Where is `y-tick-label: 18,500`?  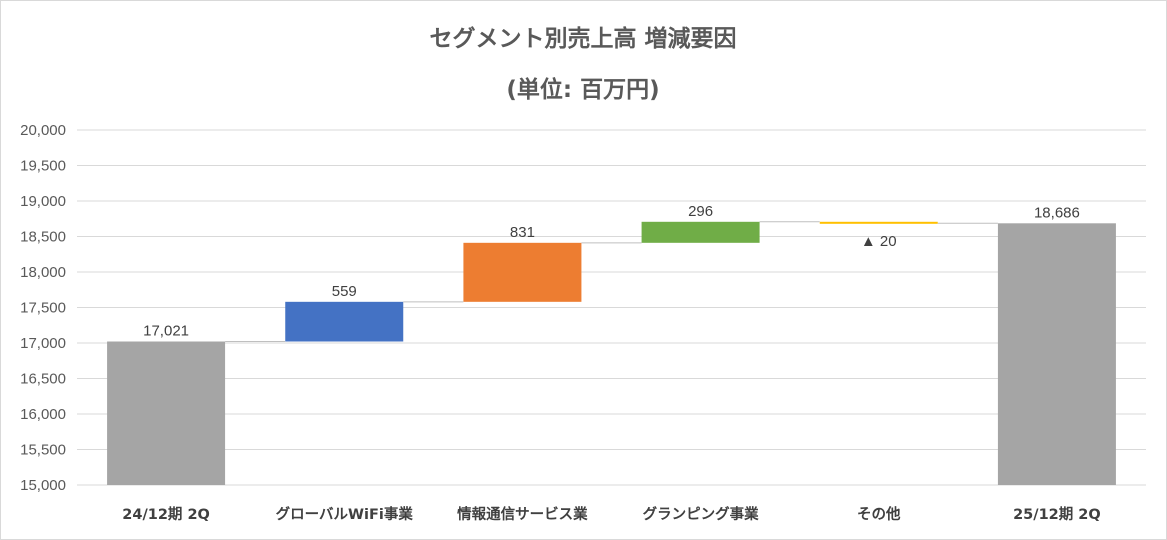
y-tick-label: 18,500 is located at coordinates (43, 237).